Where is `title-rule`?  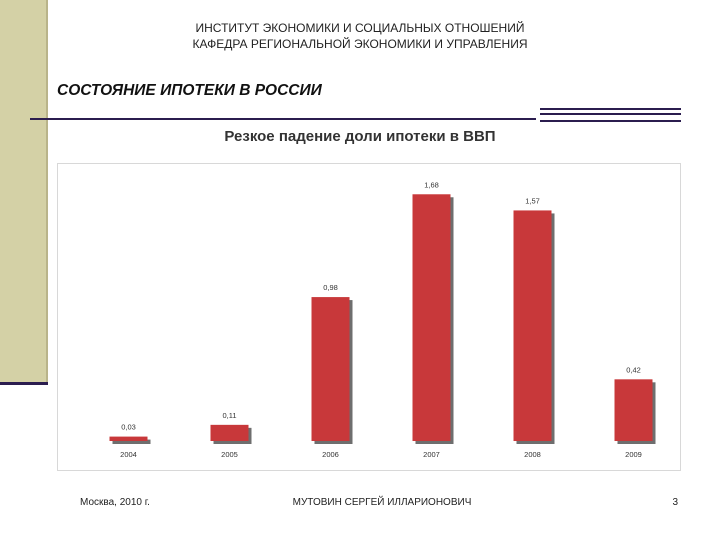 title-rule is located at coordinates (283, 119).